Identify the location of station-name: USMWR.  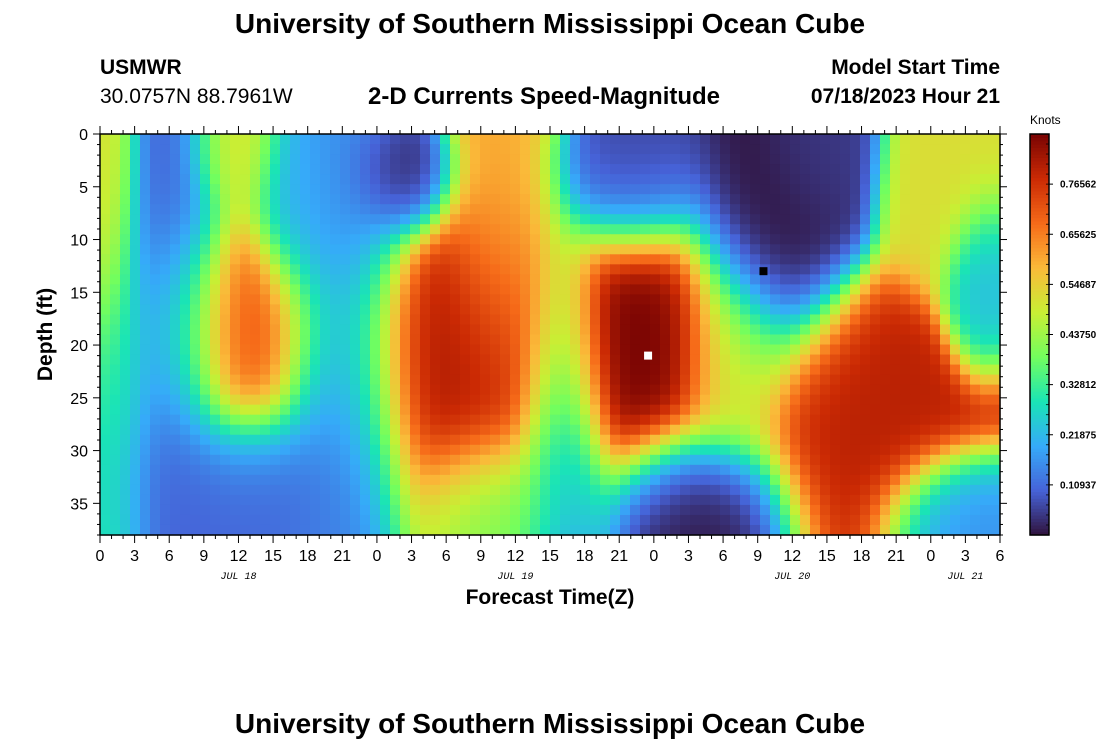
(141, 67).